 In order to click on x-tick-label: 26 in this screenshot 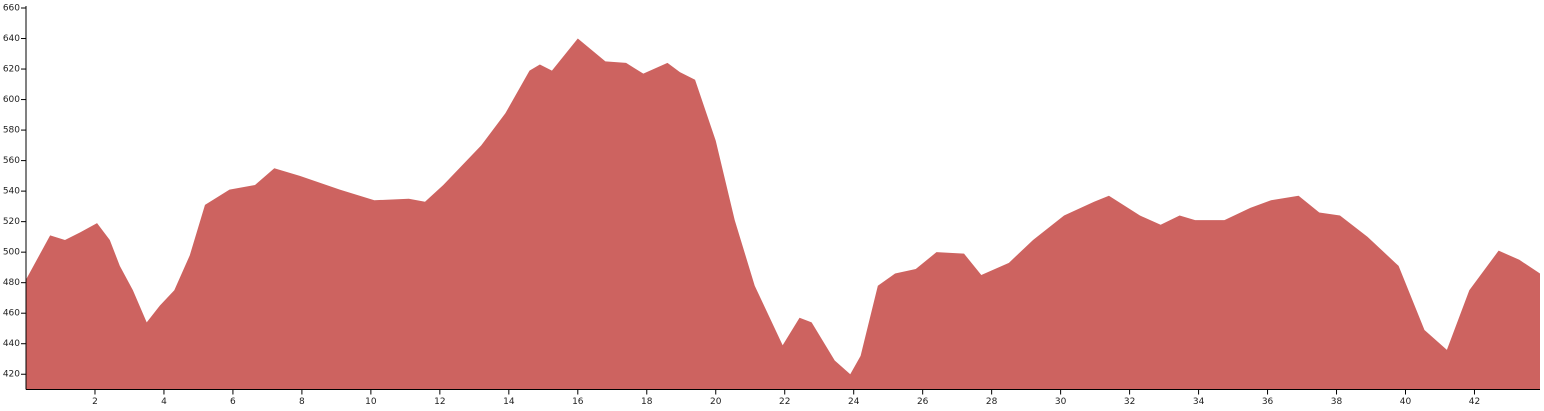, I will do `click(923, 402)`.